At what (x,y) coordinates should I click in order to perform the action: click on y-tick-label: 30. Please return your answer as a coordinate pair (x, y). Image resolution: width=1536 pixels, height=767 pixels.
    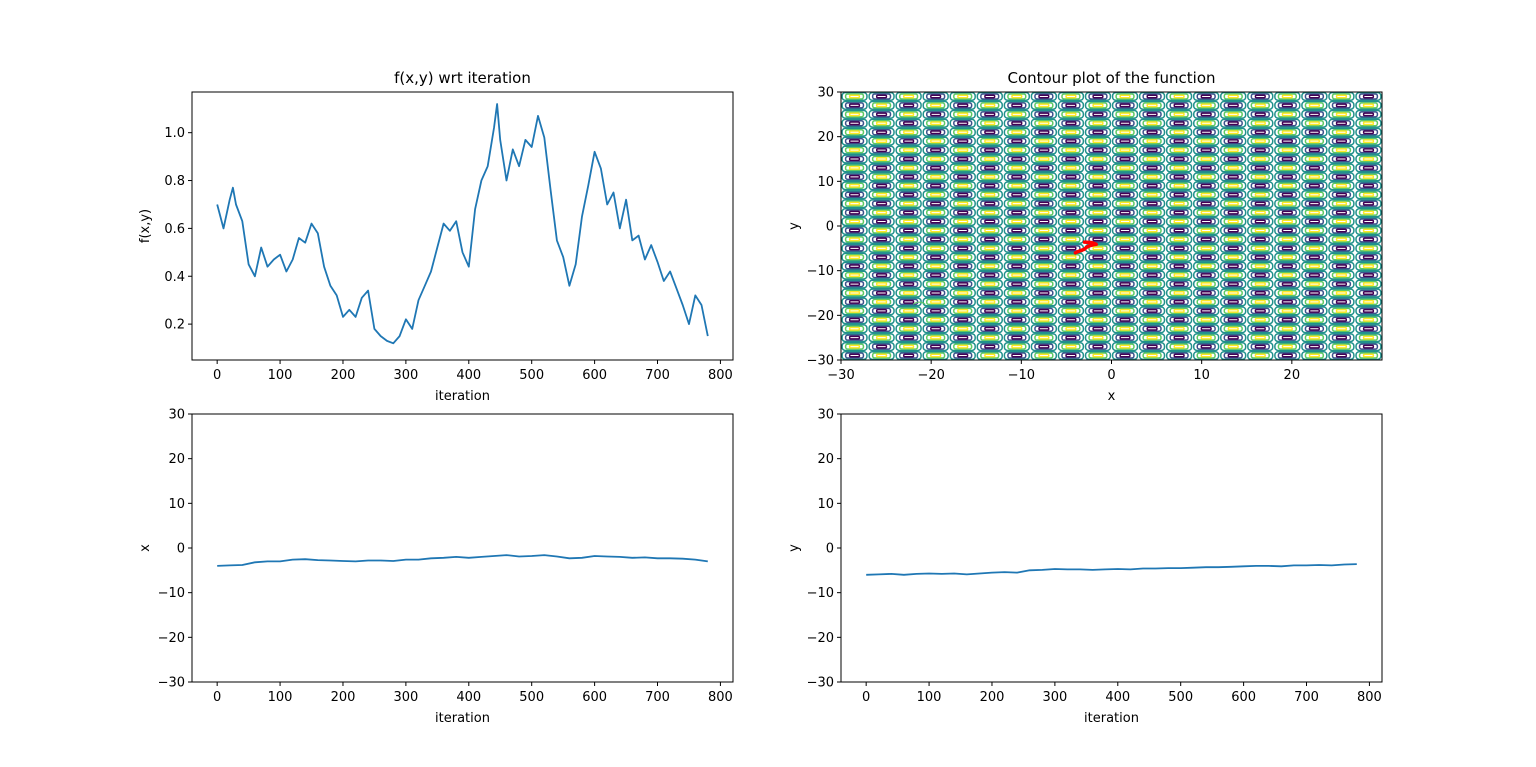
    Looking at the image, I should click on (825, 93).